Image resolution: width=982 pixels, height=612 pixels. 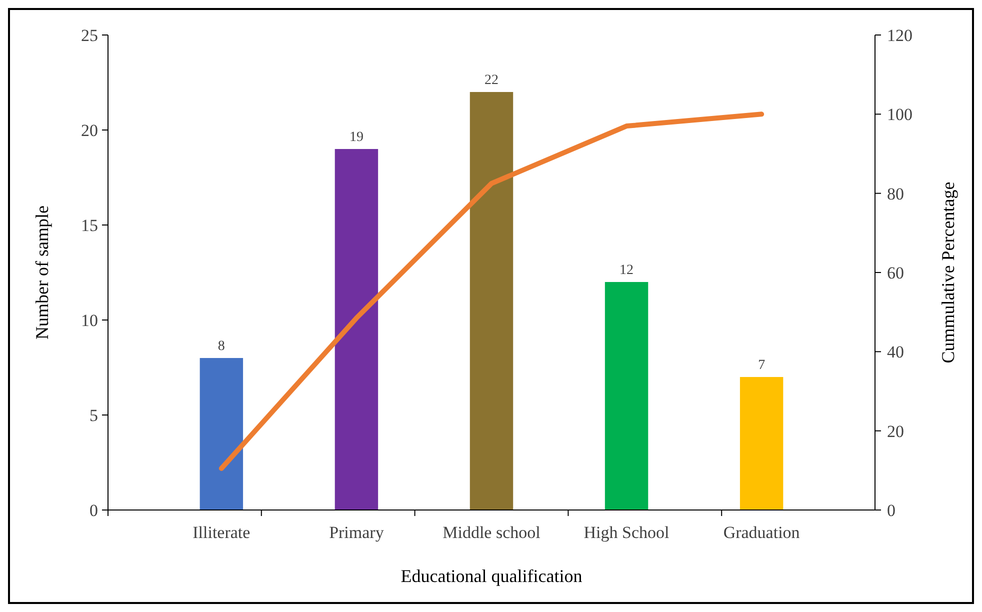 I want to click on x-axis-title: Educational qualification, so click(x=491, y=576).